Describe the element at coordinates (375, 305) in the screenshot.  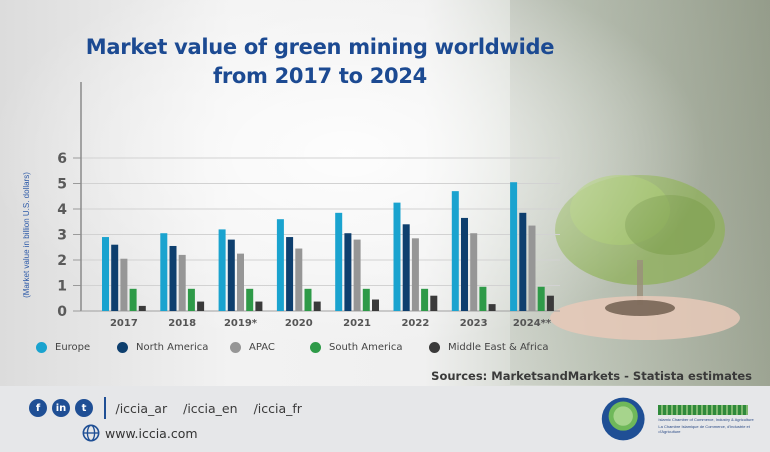
I see `bar-middle-east-africa-2021` at that location.